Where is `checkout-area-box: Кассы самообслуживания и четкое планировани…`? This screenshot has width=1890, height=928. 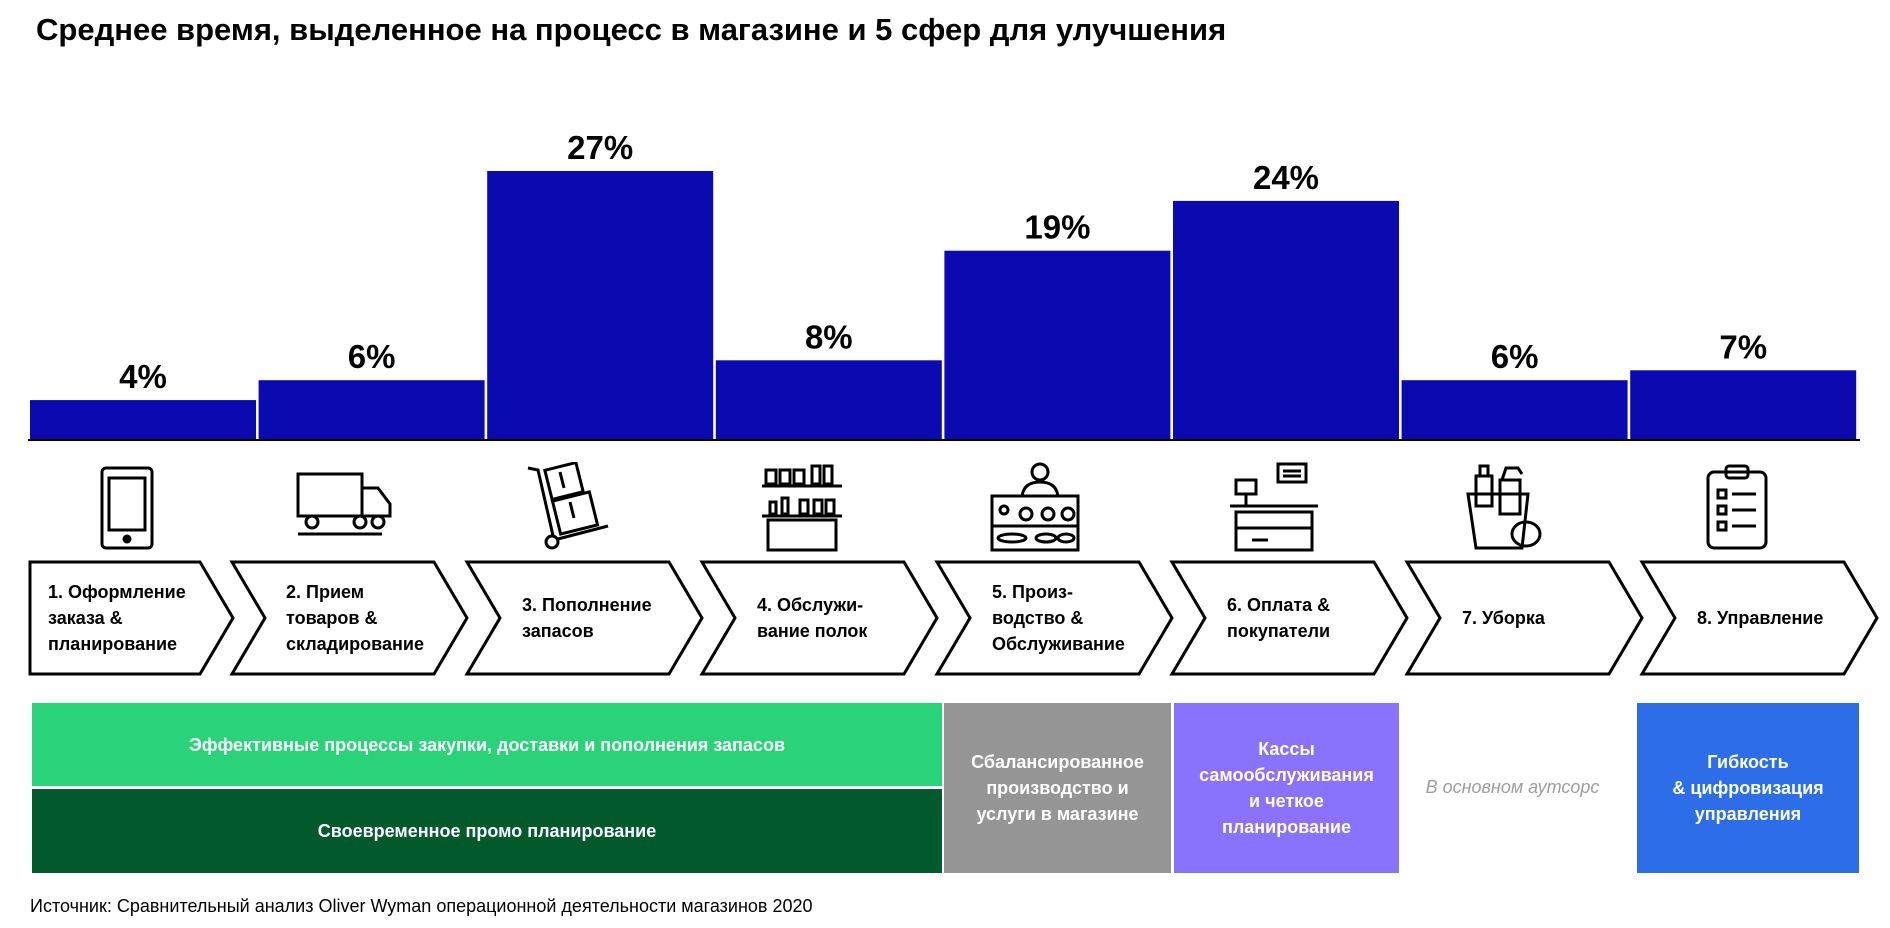 checkout-area-box: Кассы самообслуживания и четкое планировани… is located at coordinates (1286, 788).